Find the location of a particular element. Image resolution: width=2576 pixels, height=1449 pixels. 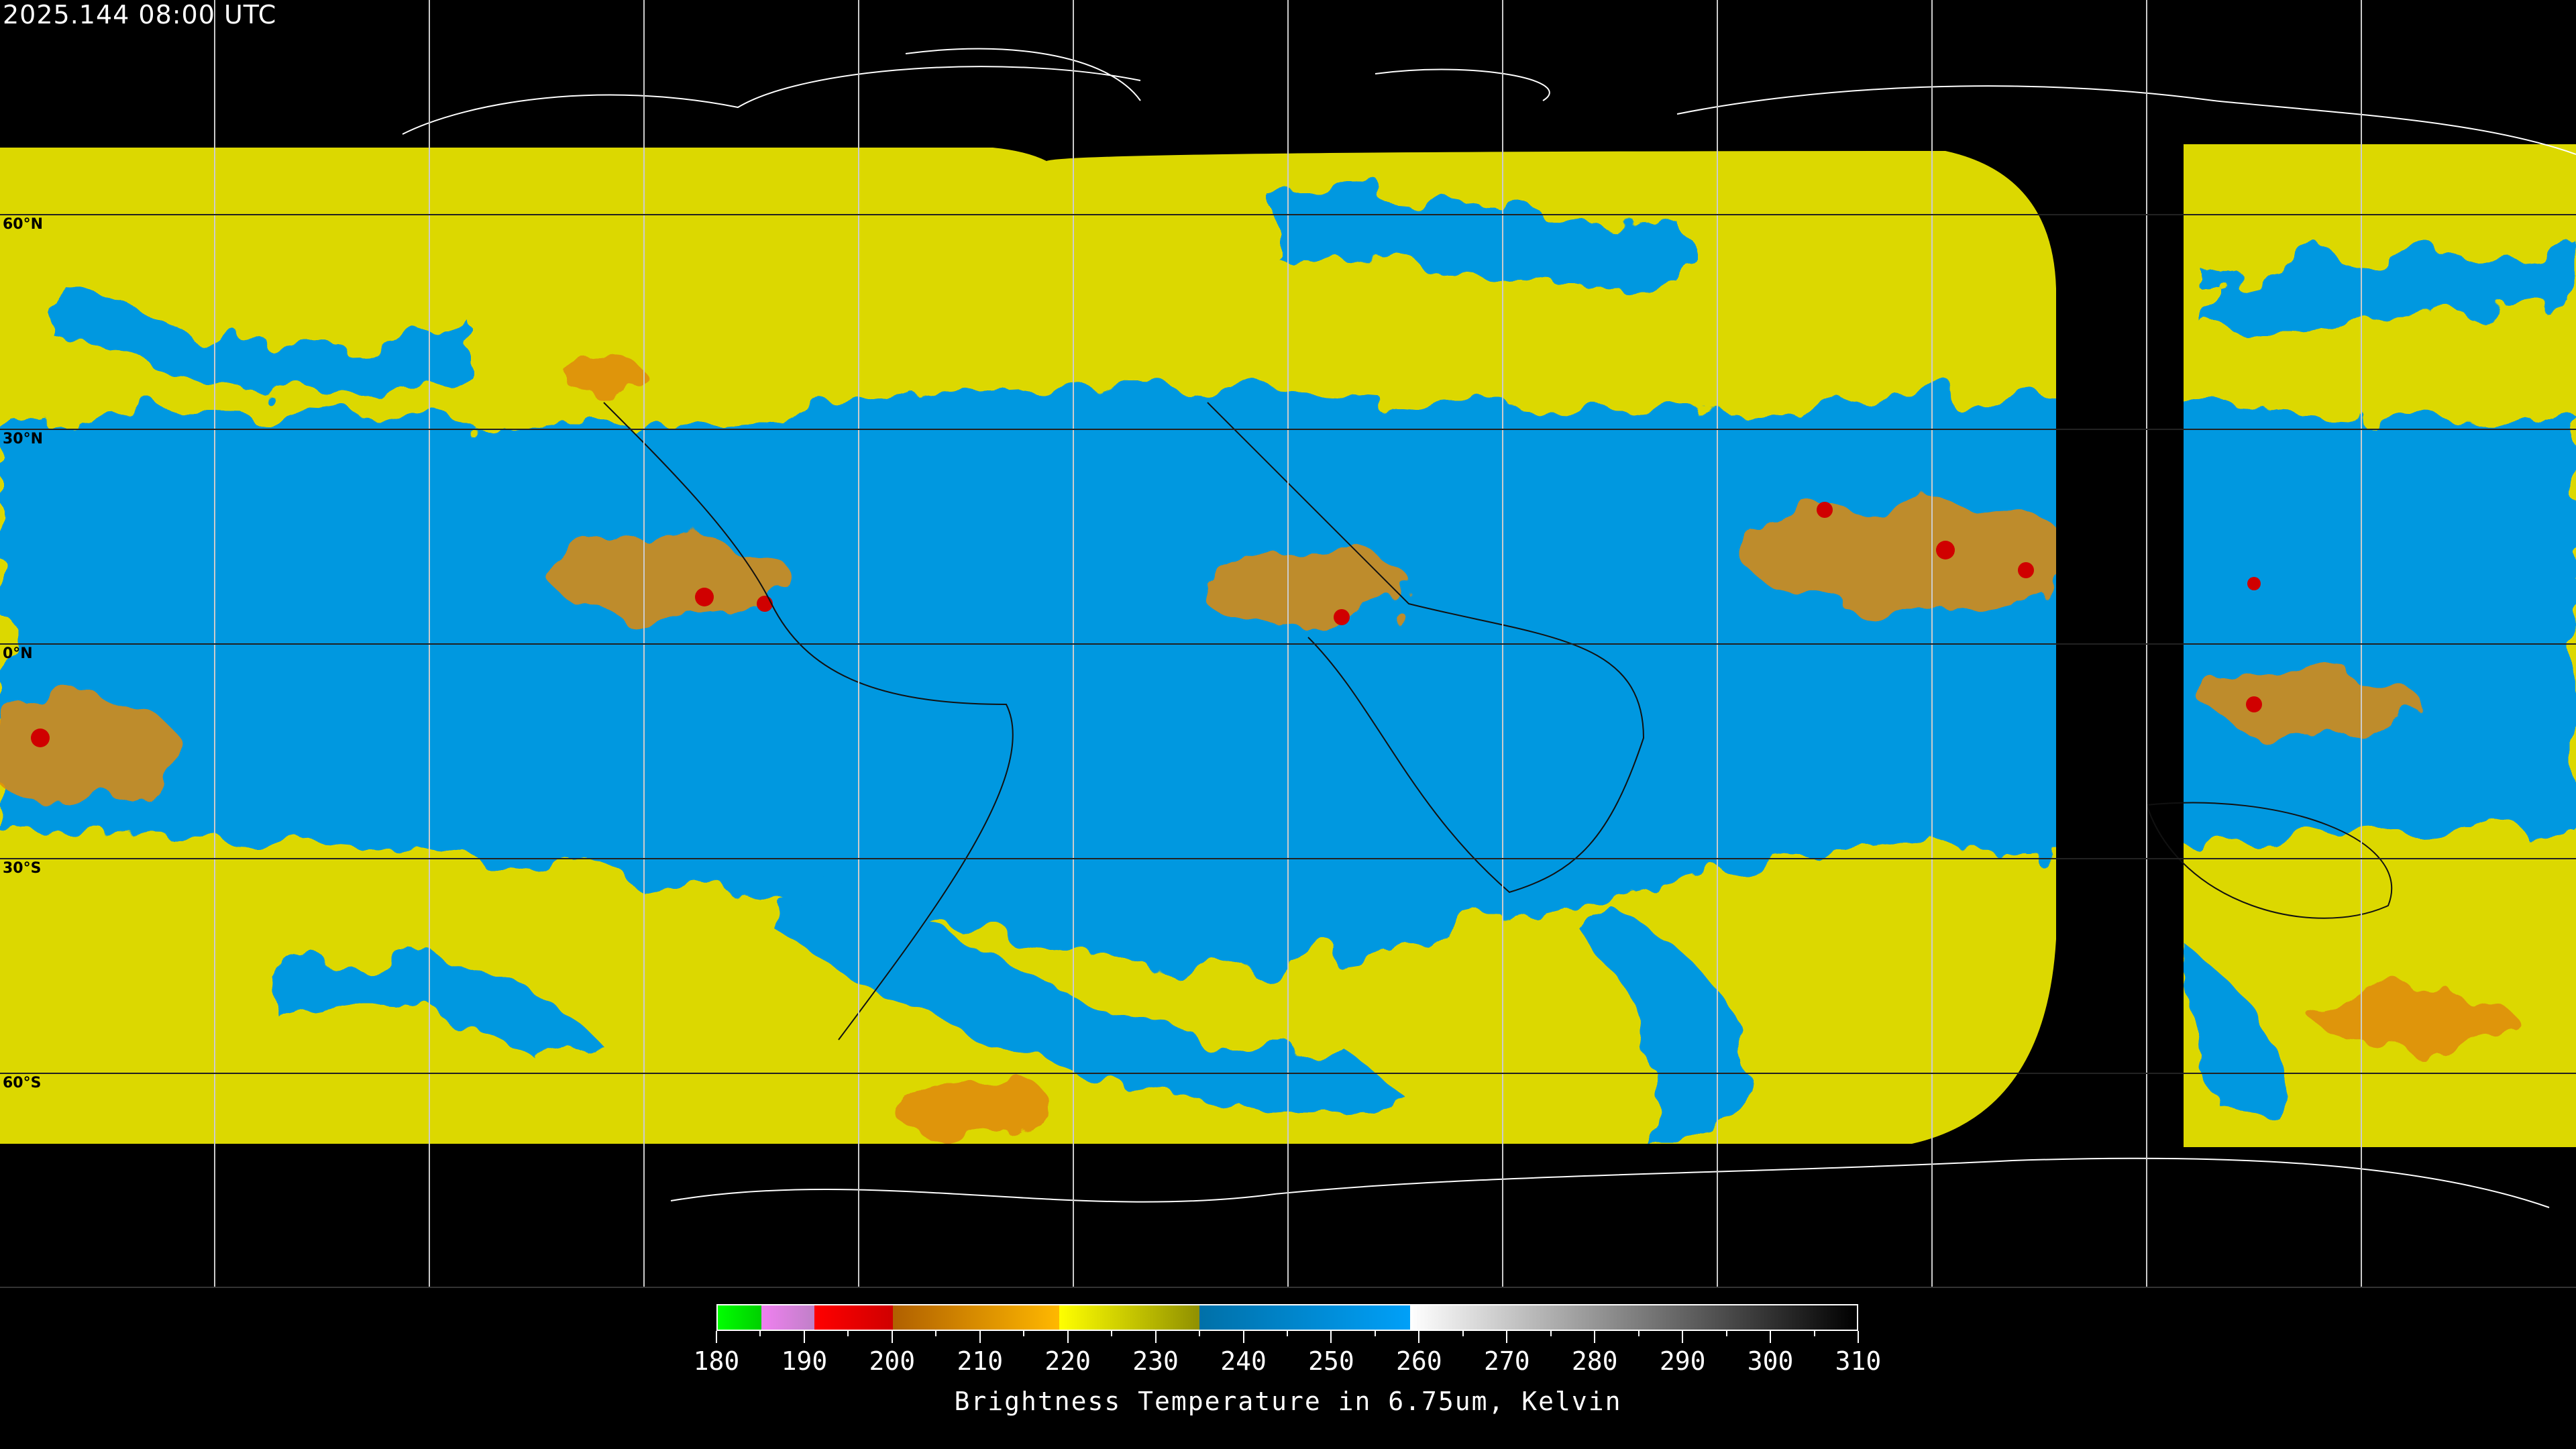

colorbar-tick-label: 260 is located at coordinates (1419, 1361).